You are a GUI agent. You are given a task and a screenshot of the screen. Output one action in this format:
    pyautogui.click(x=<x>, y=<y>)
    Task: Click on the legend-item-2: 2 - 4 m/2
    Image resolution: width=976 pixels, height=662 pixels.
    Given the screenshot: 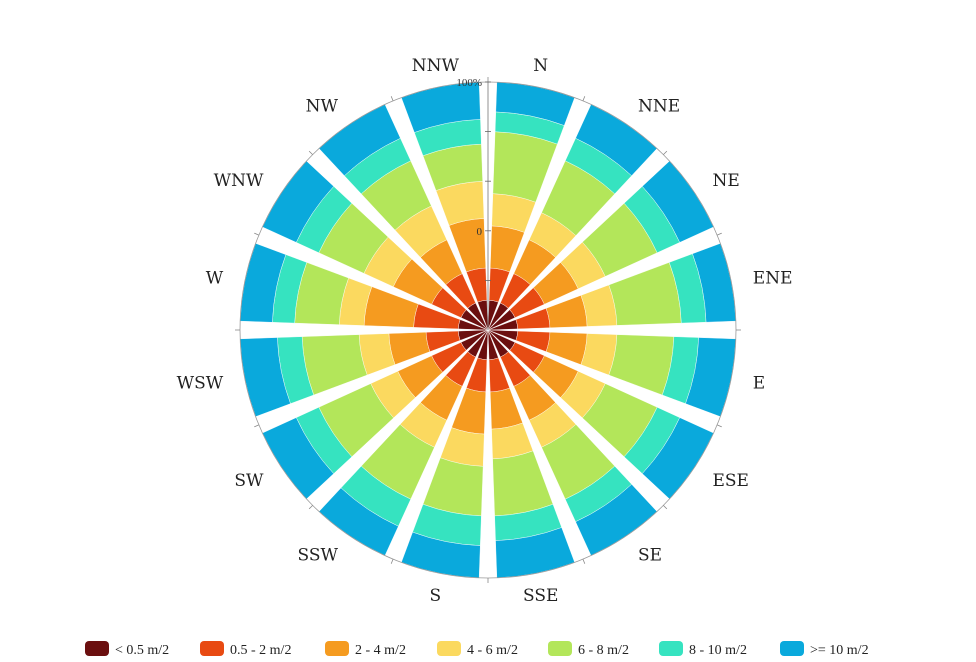 What is the action you would take?
    pyautogui.click(x=365, y=649)
    